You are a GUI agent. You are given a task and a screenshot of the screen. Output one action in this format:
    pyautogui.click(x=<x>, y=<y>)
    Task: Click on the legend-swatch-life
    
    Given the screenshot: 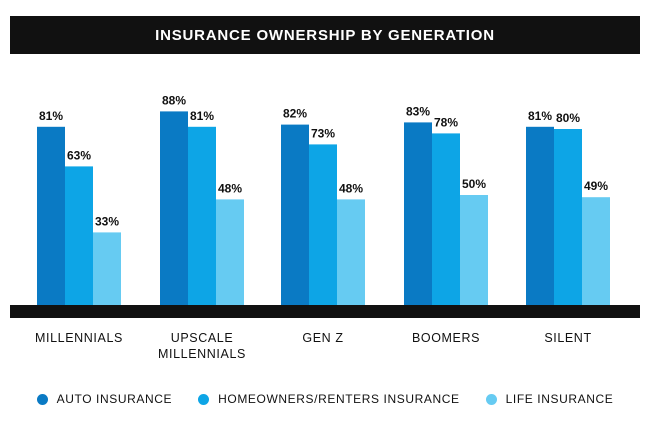 What is the action you would take?
    pyautogui.click(x=491, y=399)
    